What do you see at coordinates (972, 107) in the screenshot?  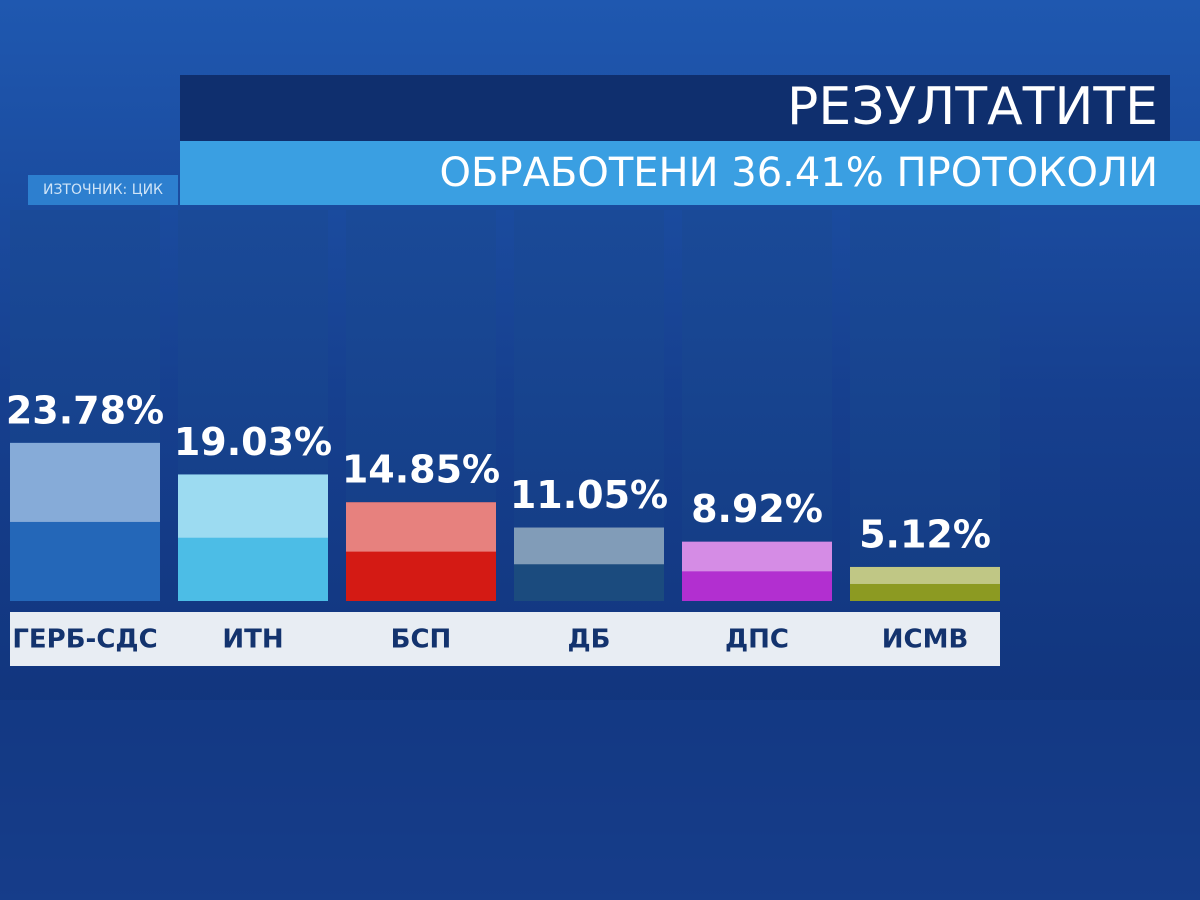 I see `title: РЕЗУЛТАТИТЕ` at bounding box center [972, 107].